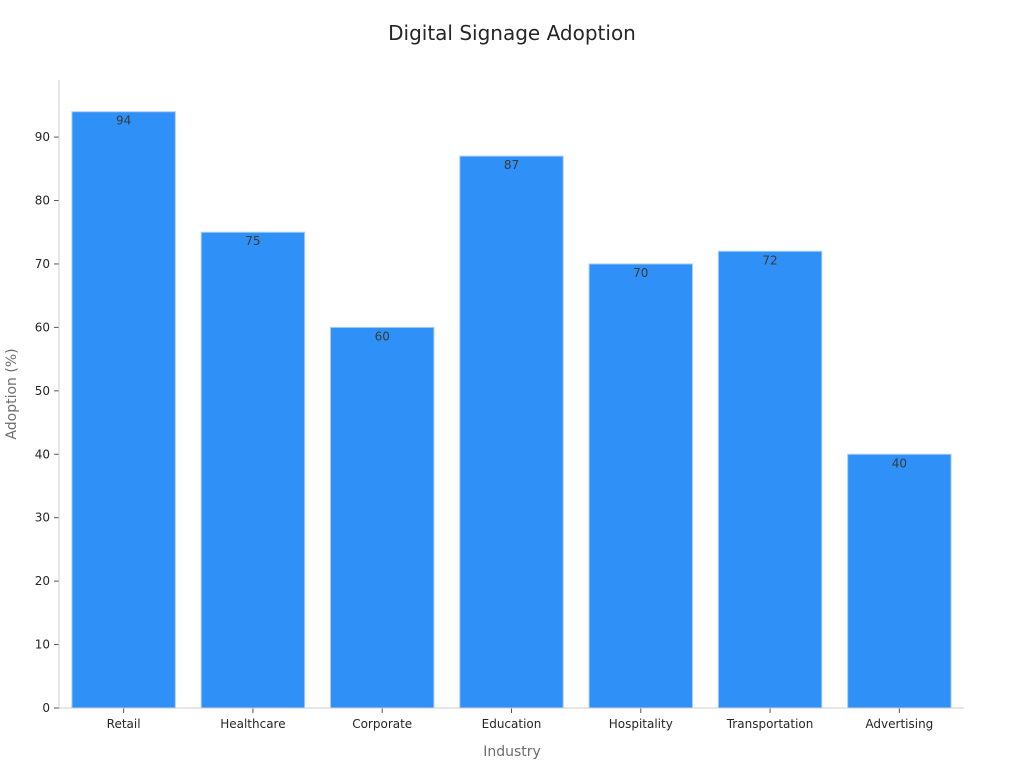 This screenshot has height=768, width=1024. I want to click on data-label: 75, so click(252, 241).